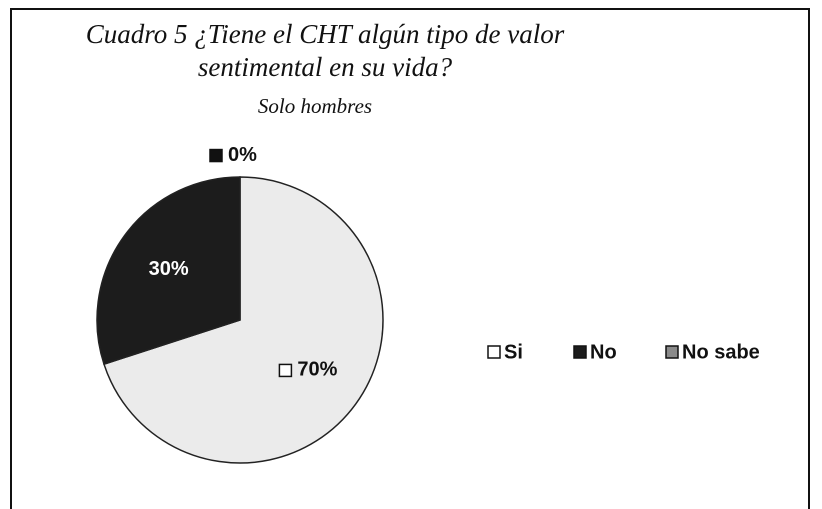 This screenshot has height=509, width=822. I want to click on legend-label: No, so click(603, 352).